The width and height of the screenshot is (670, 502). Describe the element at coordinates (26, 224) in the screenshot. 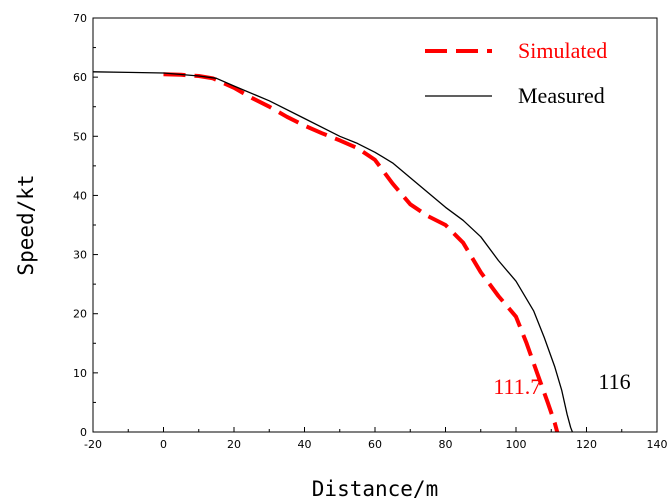

I see `y-axis-title: Speed/kt` at that location.